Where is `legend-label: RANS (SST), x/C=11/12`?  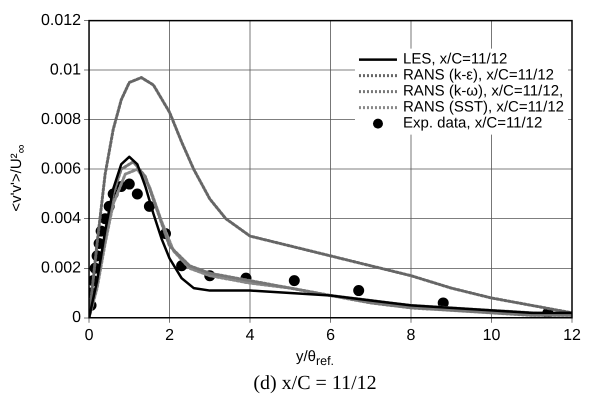 legend-label: RANS (SST), x/C=11/12 is located at coordinates (483, 107).